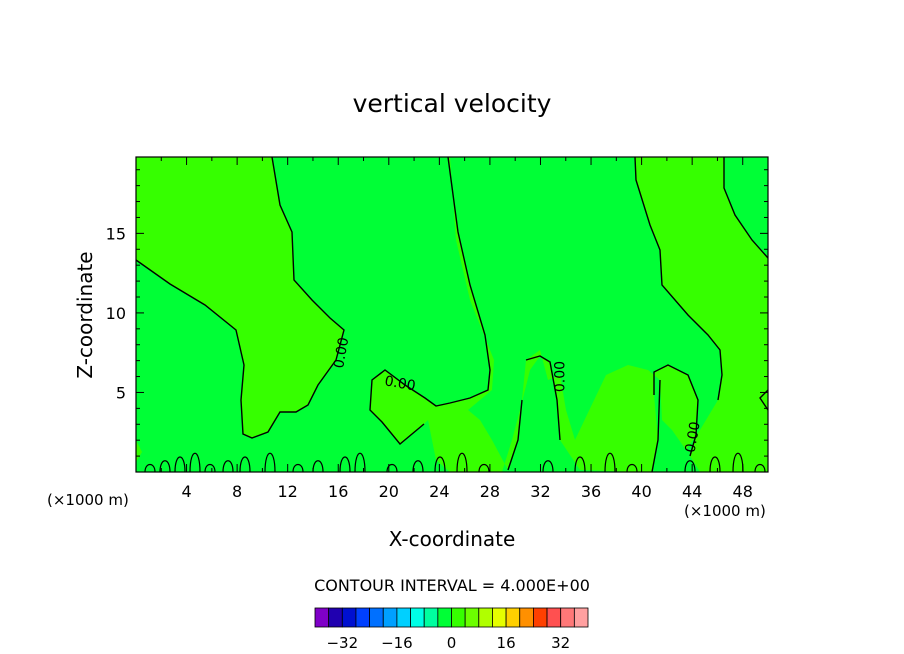  I want to click on colorbar, so click(451, 617).